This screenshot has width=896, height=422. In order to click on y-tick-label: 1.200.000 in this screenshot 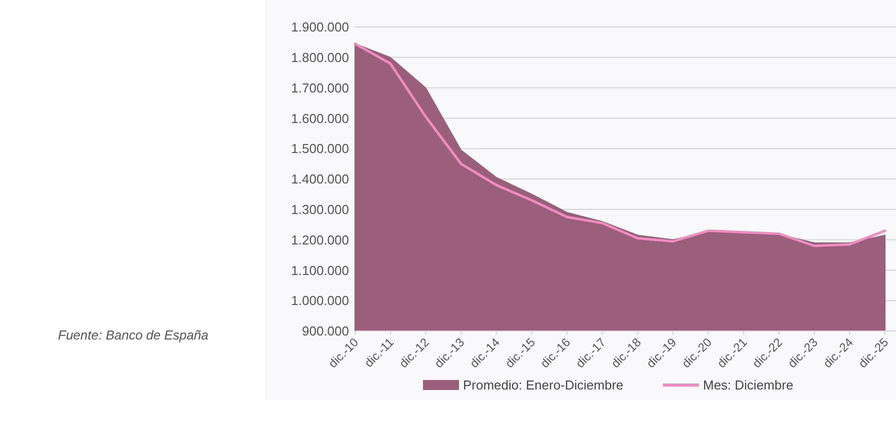, I will do `click(320, 240)`.